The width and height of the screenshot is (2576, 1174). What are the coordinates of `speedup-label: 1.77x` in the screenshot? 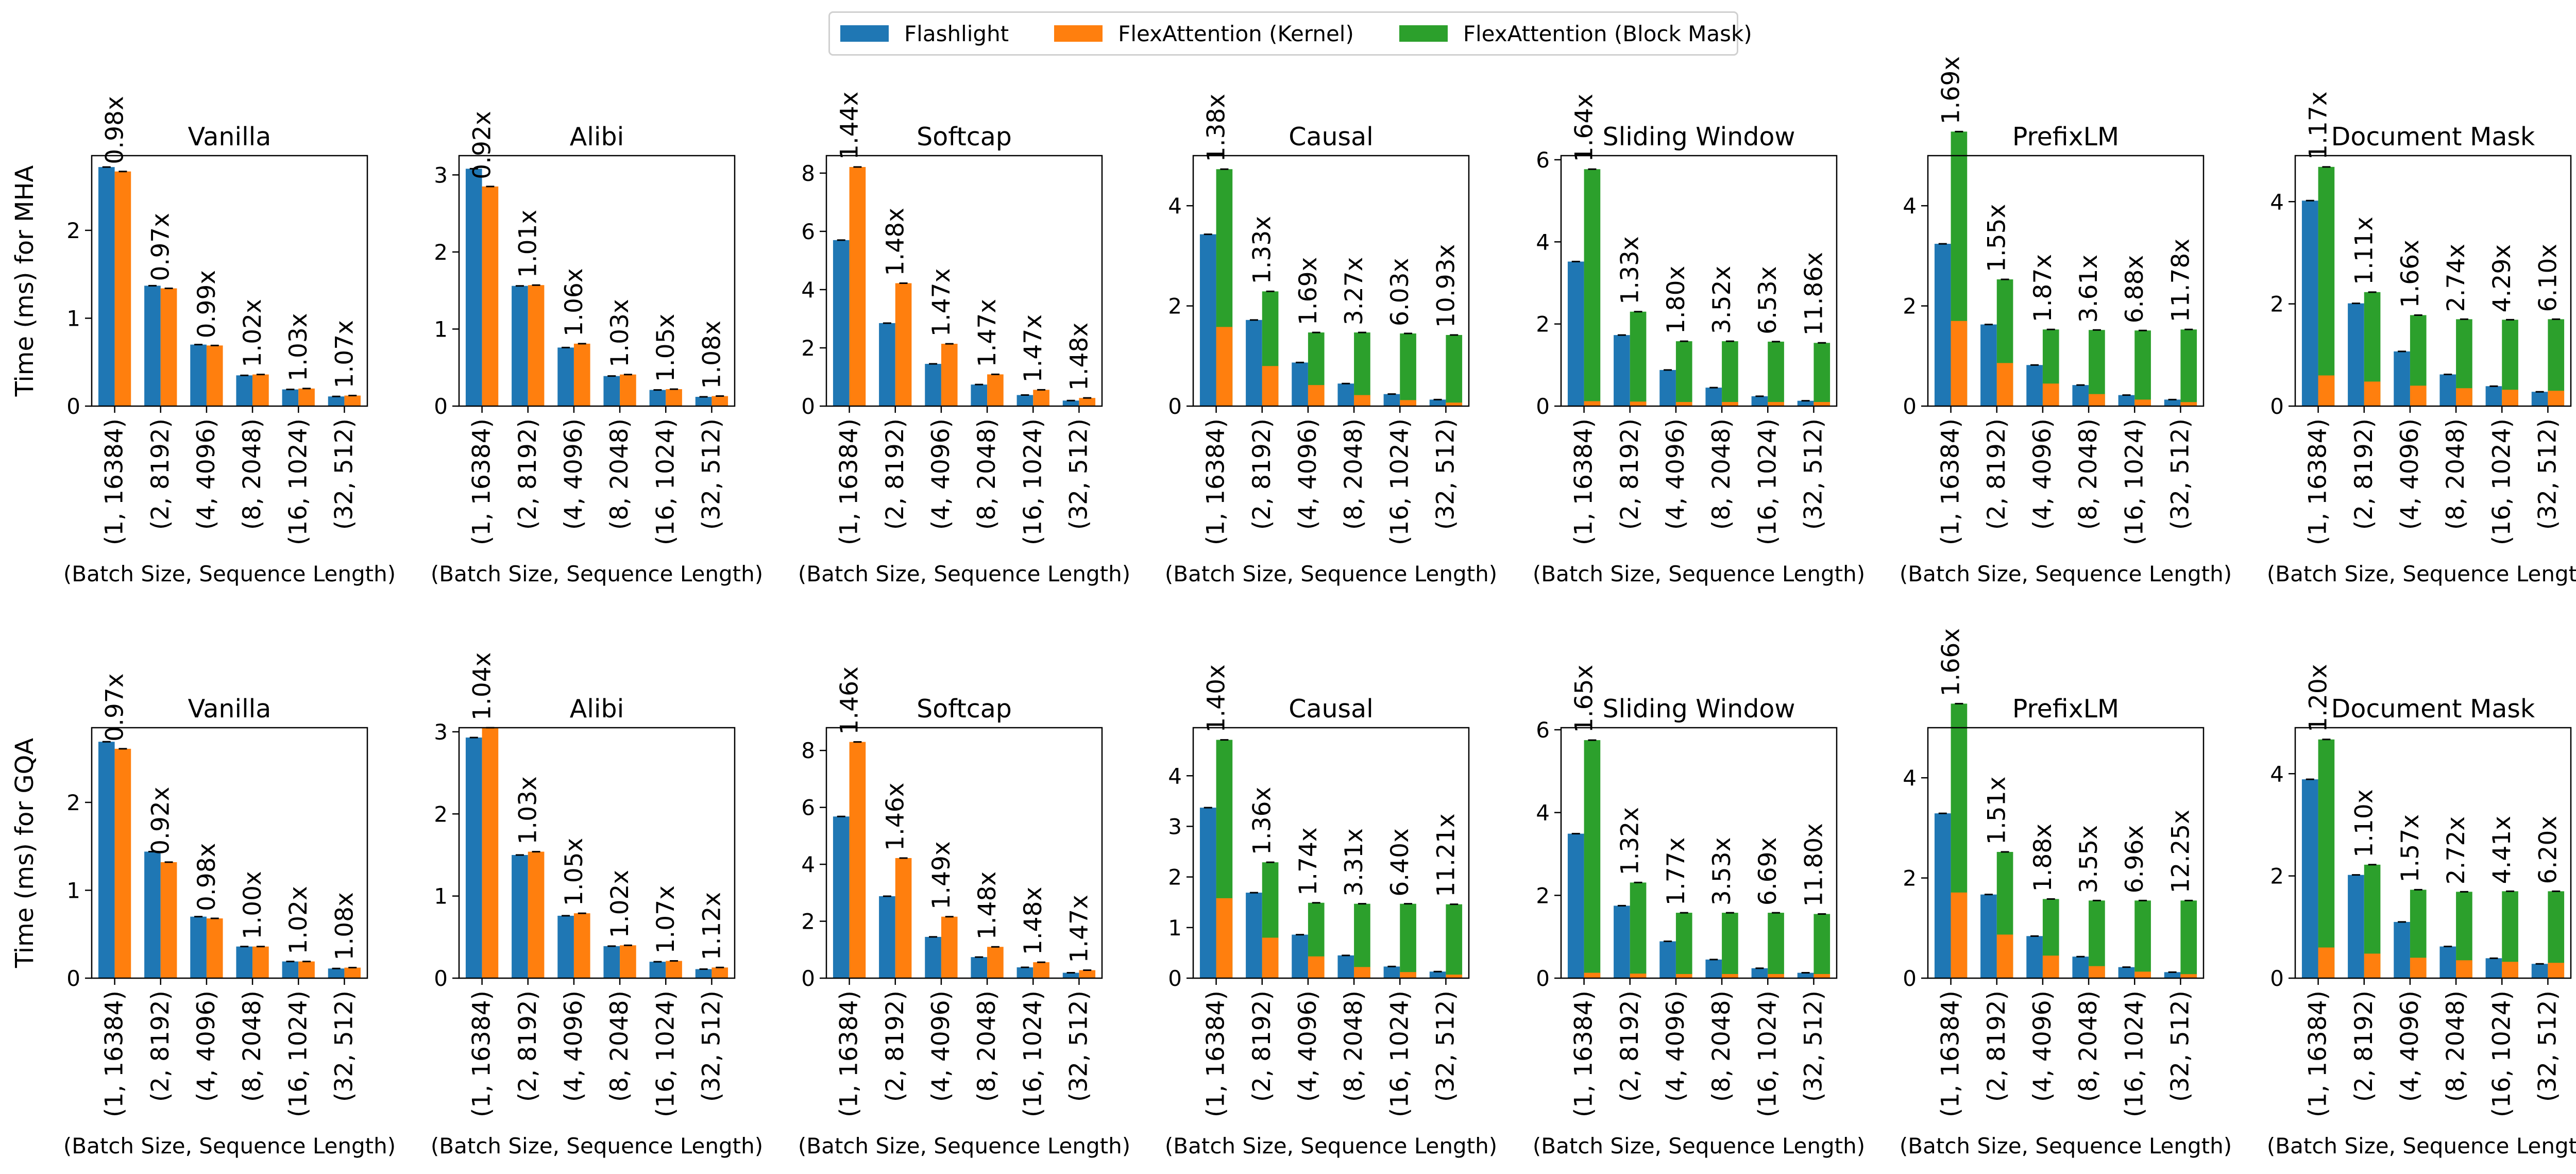 It's located at (1676, 871).